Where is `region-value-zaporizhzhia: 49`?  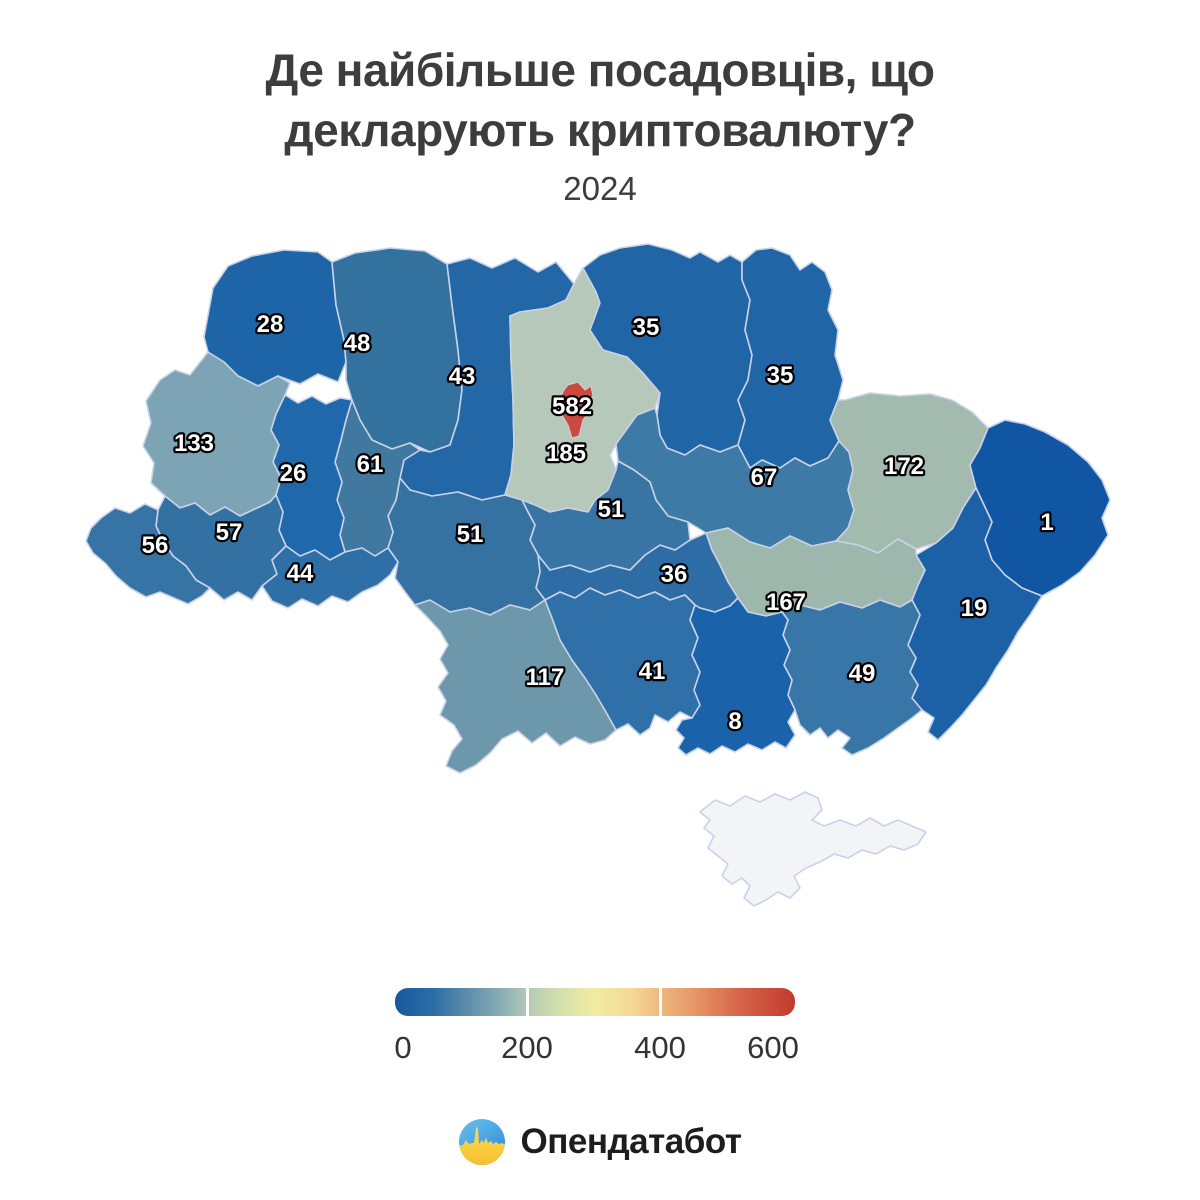
region-value-zaporizhzhia: 49 is located at coordinates (862, 673).